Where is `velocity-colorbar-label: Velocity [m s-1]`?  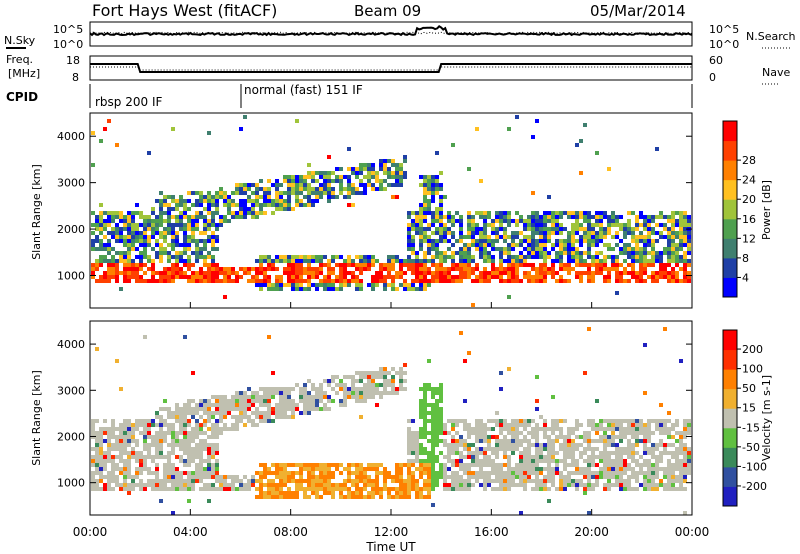
velocity-colorbar-label: Velocity [m s-1] is located at coordinates (766, 418).